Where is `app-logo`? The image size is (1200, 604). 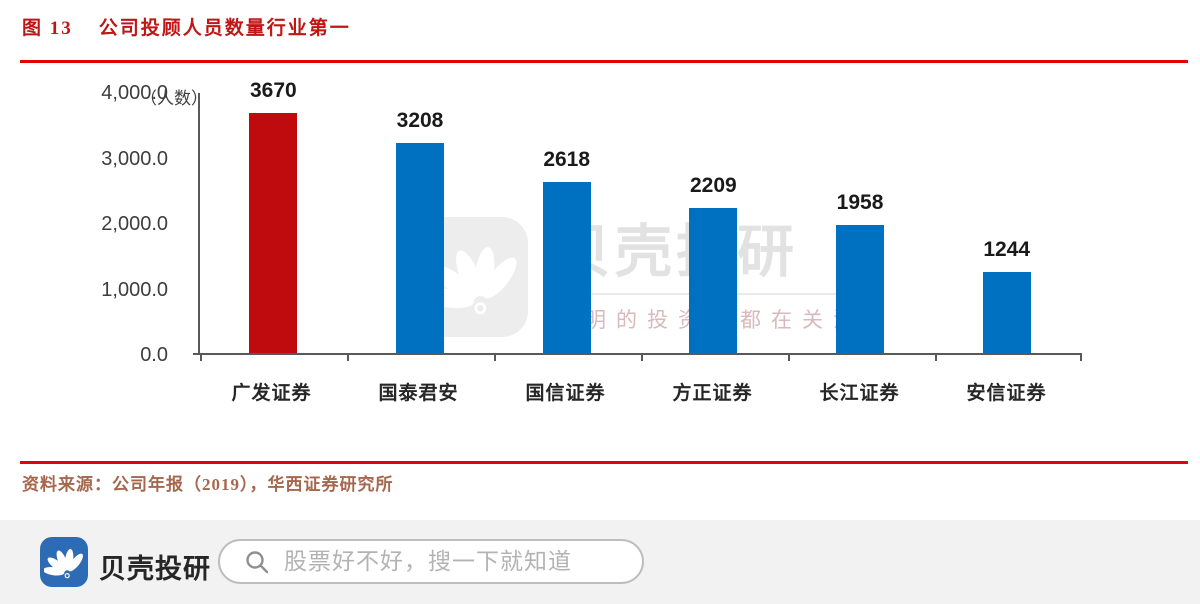 app-logo is located at coordinates (64, 562).